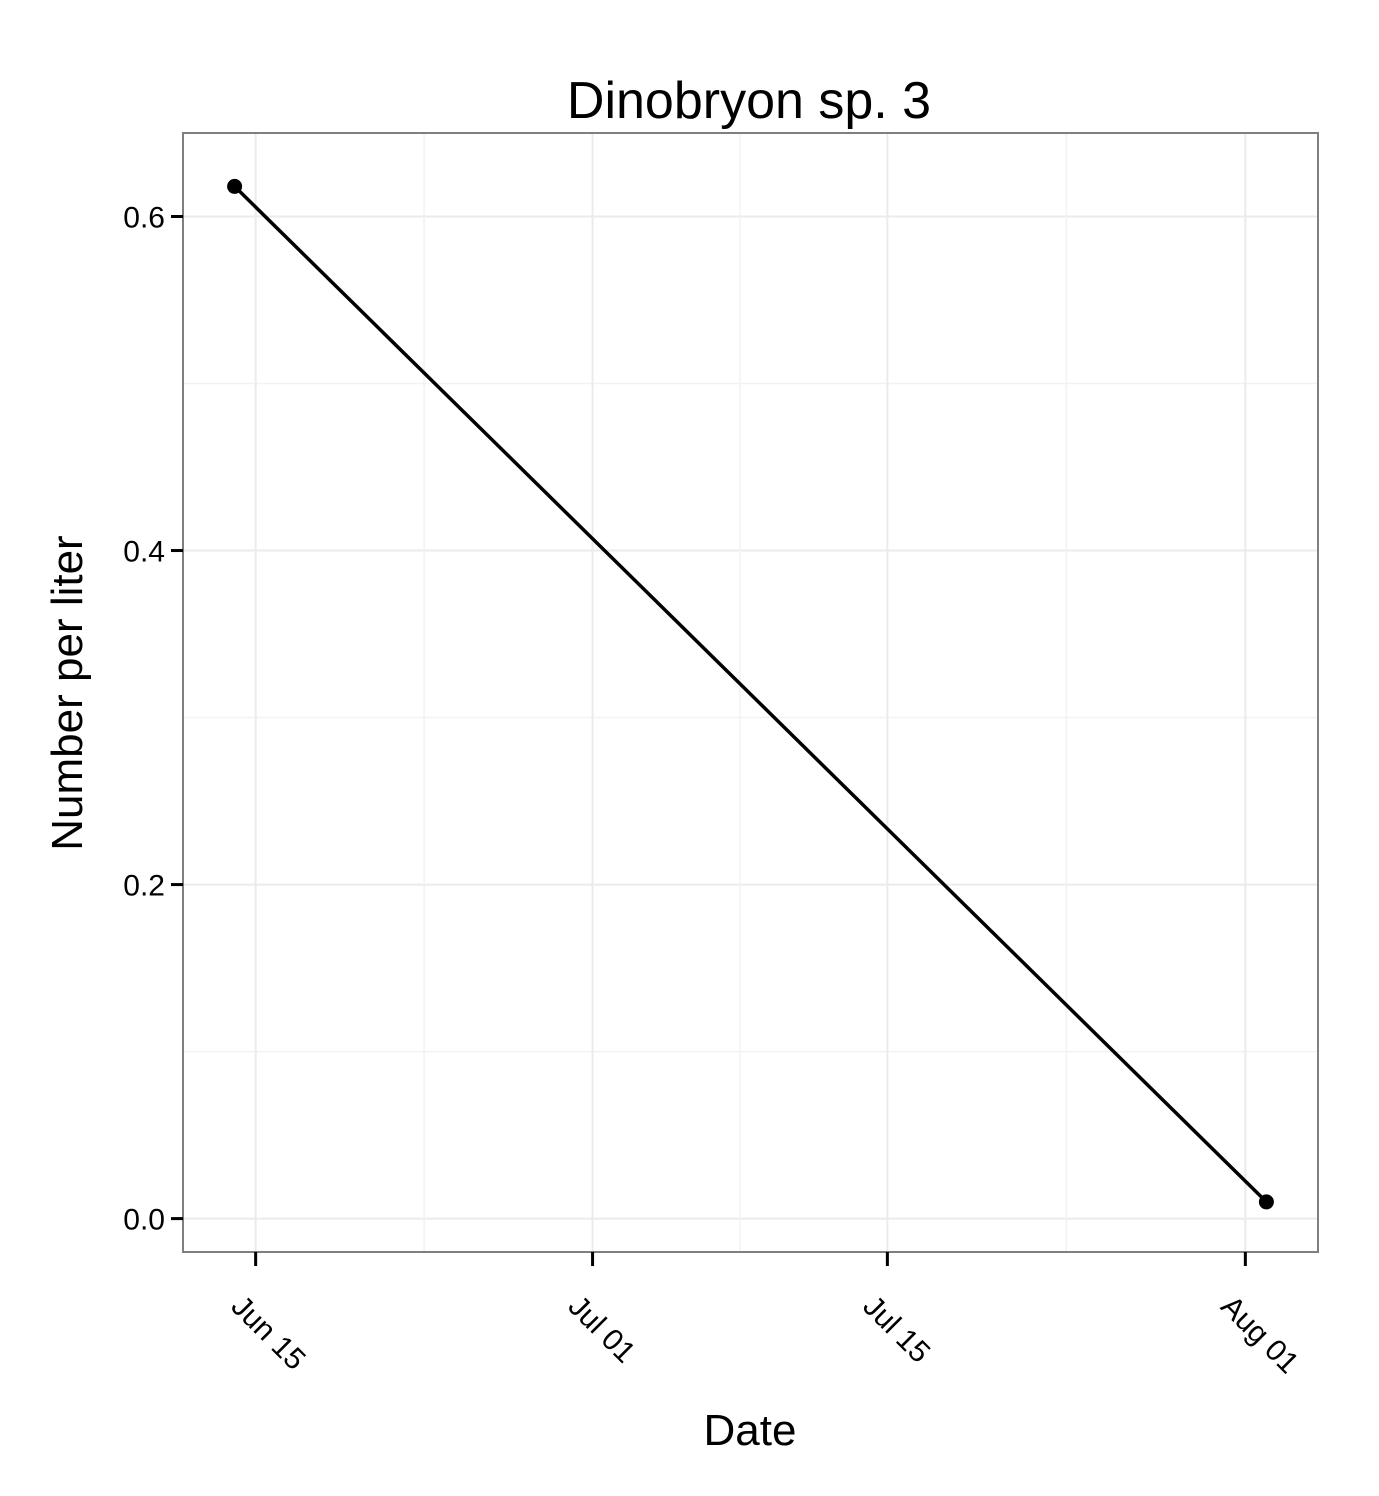 This screenshot has height=1496, width=1379. I want to click on y-axis-title: Number per liter, so click(67, 692).